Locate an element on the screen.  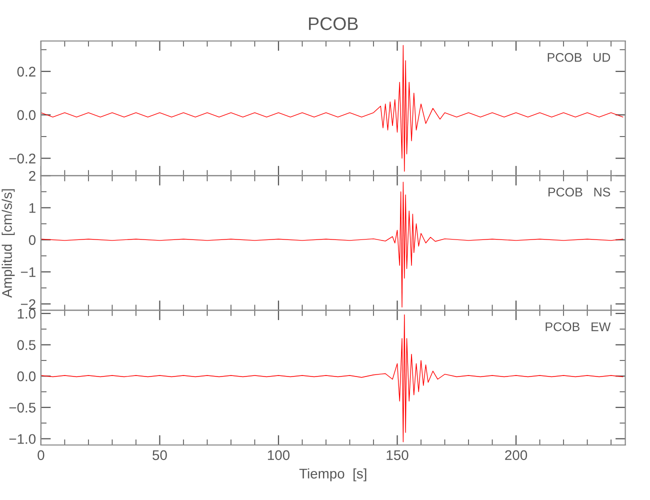
chart-title: PCOB is located at coordinates (333, 23).